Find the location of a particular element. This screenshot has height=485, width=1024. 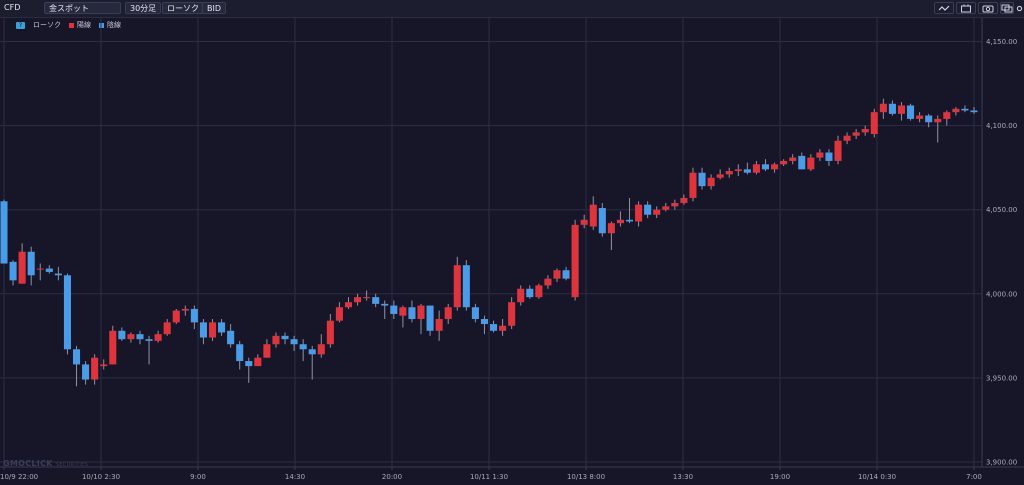

chart-toolbar: CFD 金スポット 30分足 ローソク BID is located at coordinates (512, 9).